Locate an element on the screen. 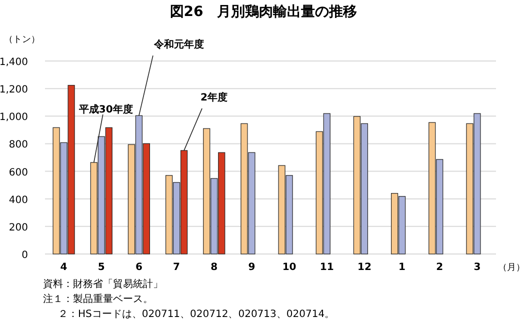 The image size is (527, 323). y-tick-label: 1,400 is located at coordinates (14, 62).